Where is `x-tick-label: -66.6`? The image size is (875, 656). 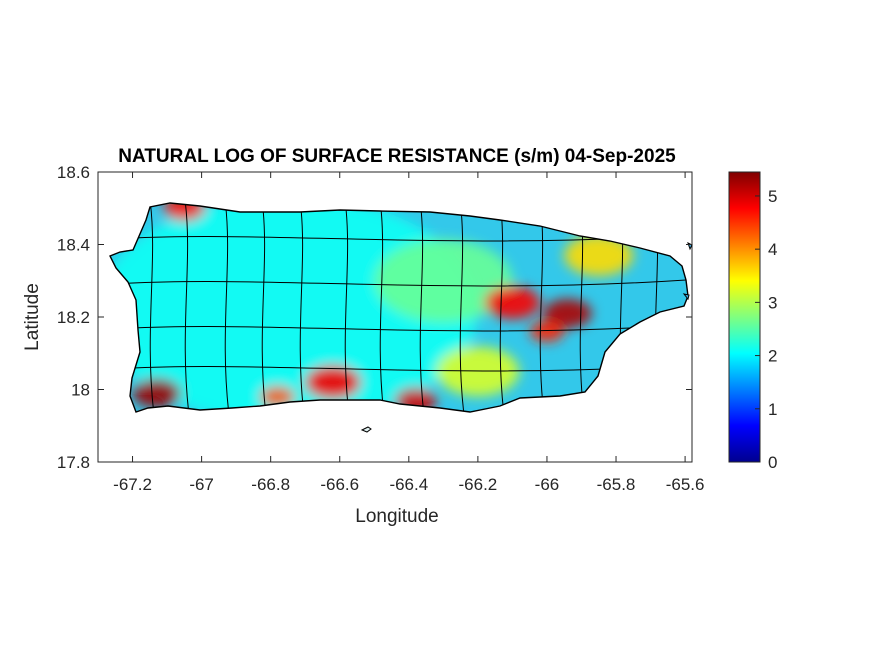
x-tick-label: -66.6 is located at coordinates (339, 484).